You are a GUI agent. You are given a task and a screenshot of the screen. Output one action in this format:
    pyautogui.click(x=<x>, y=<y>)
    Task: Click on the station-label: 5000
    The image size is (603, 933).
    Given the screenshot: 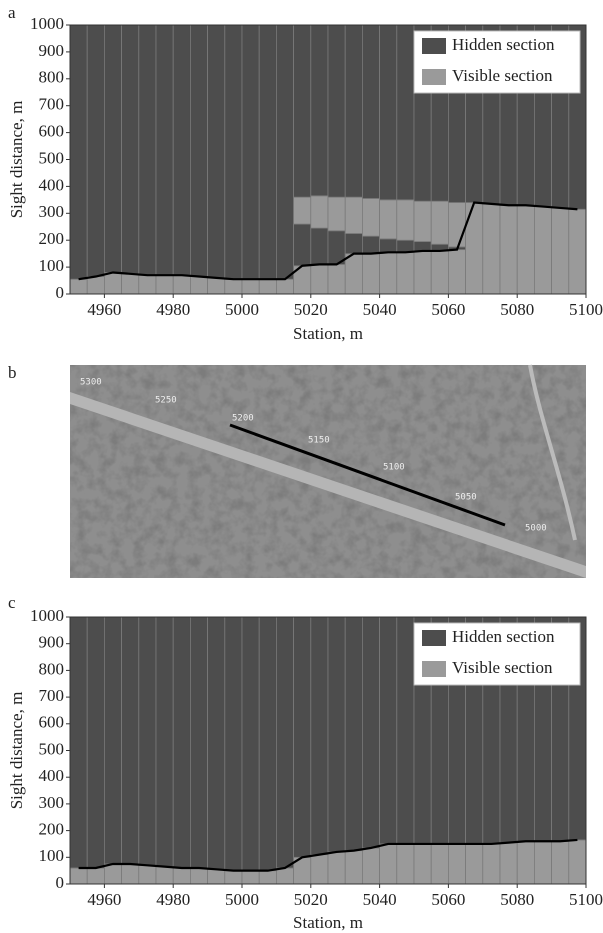 What is the action you would take?
    pyautogui.click(x=536, y=529)
    